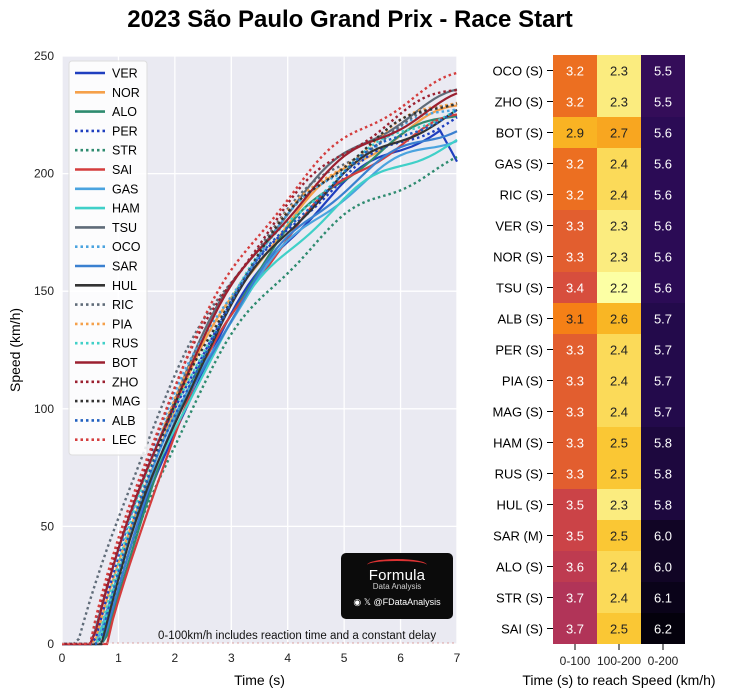 The image size is (730, 697). What do you see at coordinates (124, 112) in the screenshot?
I see `legend-label-alo: ALO` at bounding box center [124, 112].